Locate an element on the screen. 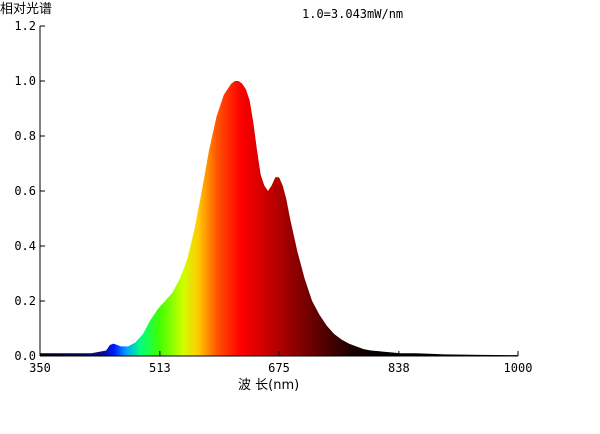 The height and width of the screenshot is (434, 600). y-tick-label: 0.0 is located at coordinates (25, 356).